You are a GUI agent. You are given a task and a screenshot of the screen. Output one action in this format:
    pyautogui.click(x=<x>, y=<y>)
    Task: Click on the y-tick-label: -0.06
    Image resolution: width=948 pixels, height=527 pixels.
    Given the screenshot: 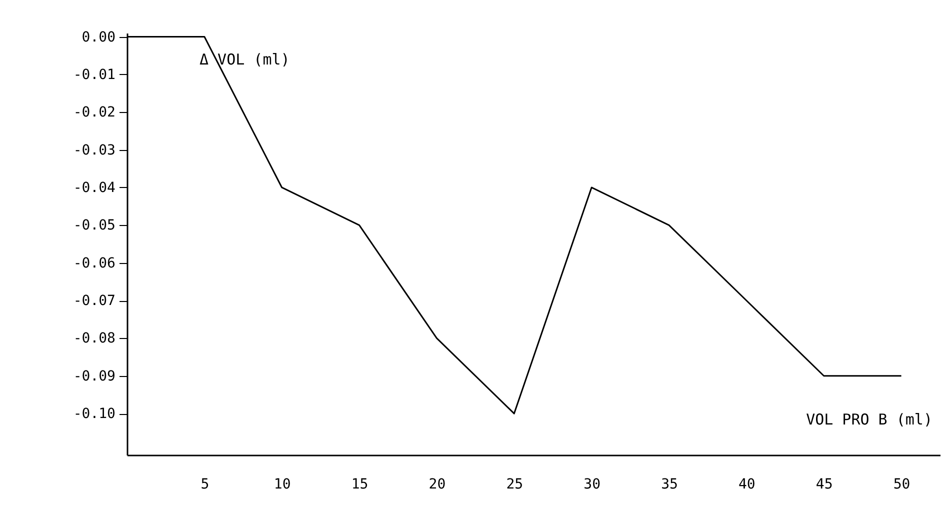 What is the action you would take?
    pyautogui.click(x=94, y=263)
    